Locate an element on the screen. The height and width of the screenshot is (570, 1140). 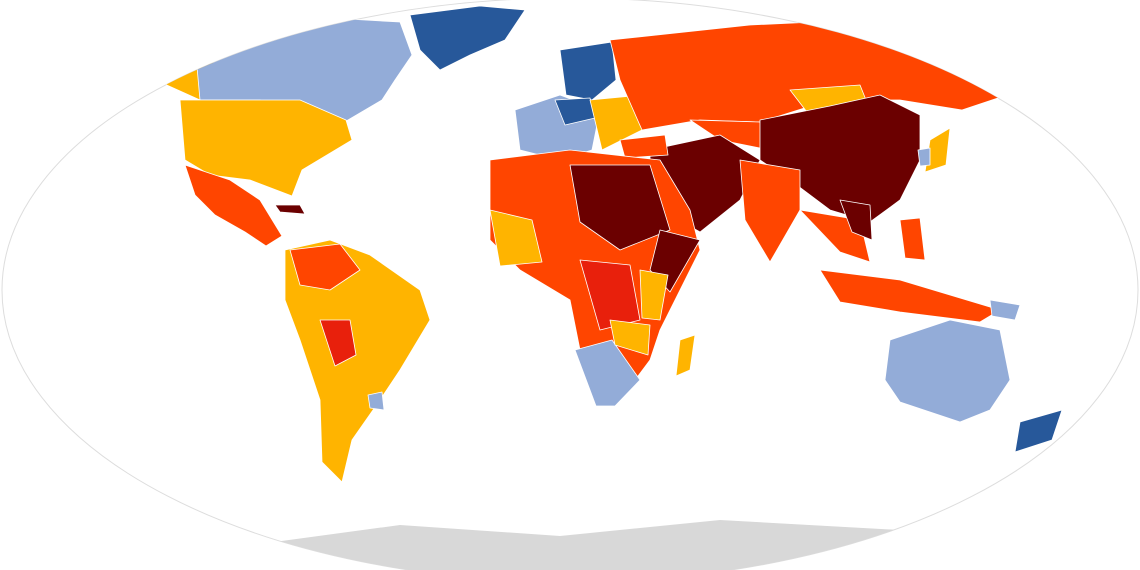
philippines is located at coordinates (912, 239).